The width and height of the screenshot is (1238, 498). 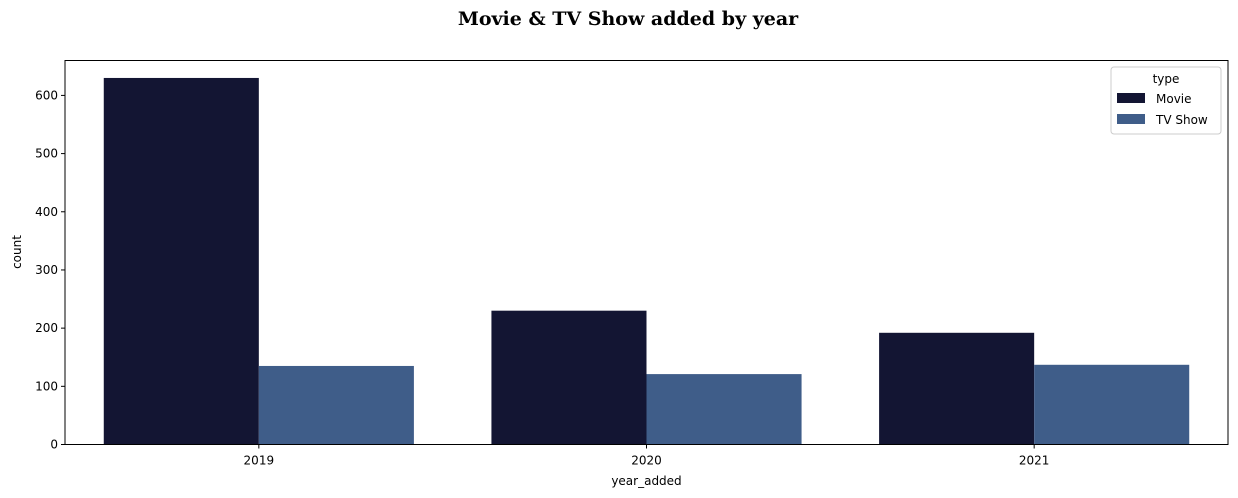 What do you see at coordinates (46, 95) in the screenshot?
I see `y-tick-label: 600` at bounding box center [46, 95].